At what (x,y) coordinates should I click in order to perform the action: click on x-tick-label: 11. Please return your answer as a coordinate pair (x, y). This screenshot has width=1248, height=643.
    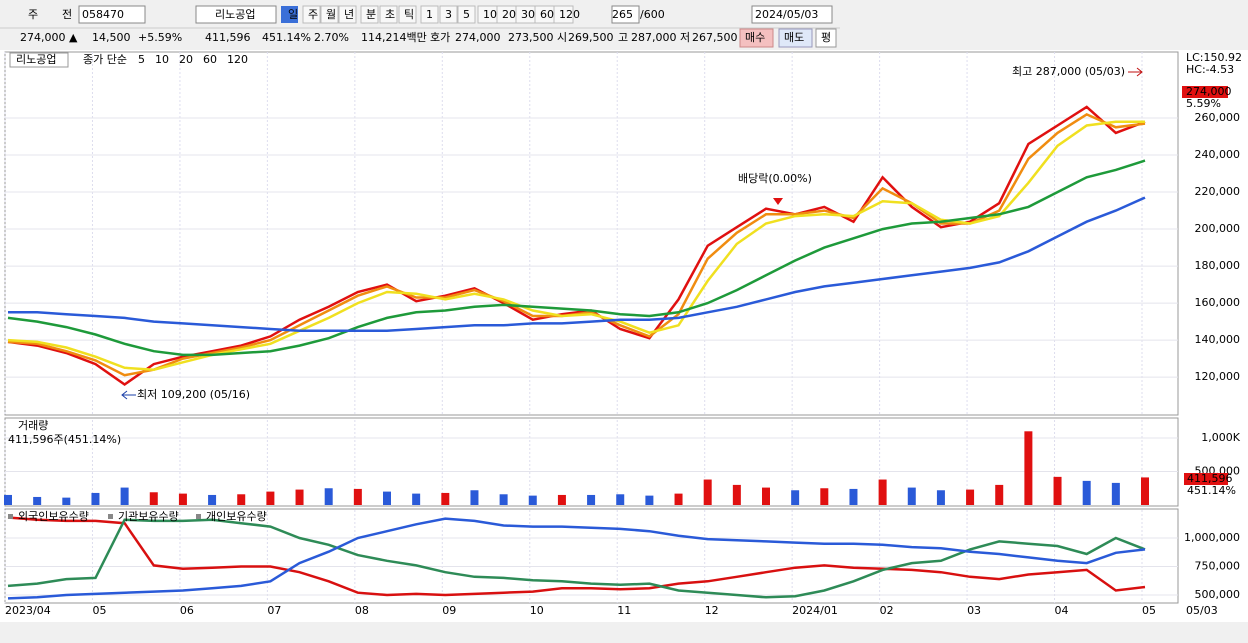
    Looking at the image, I should click on (624, 610).